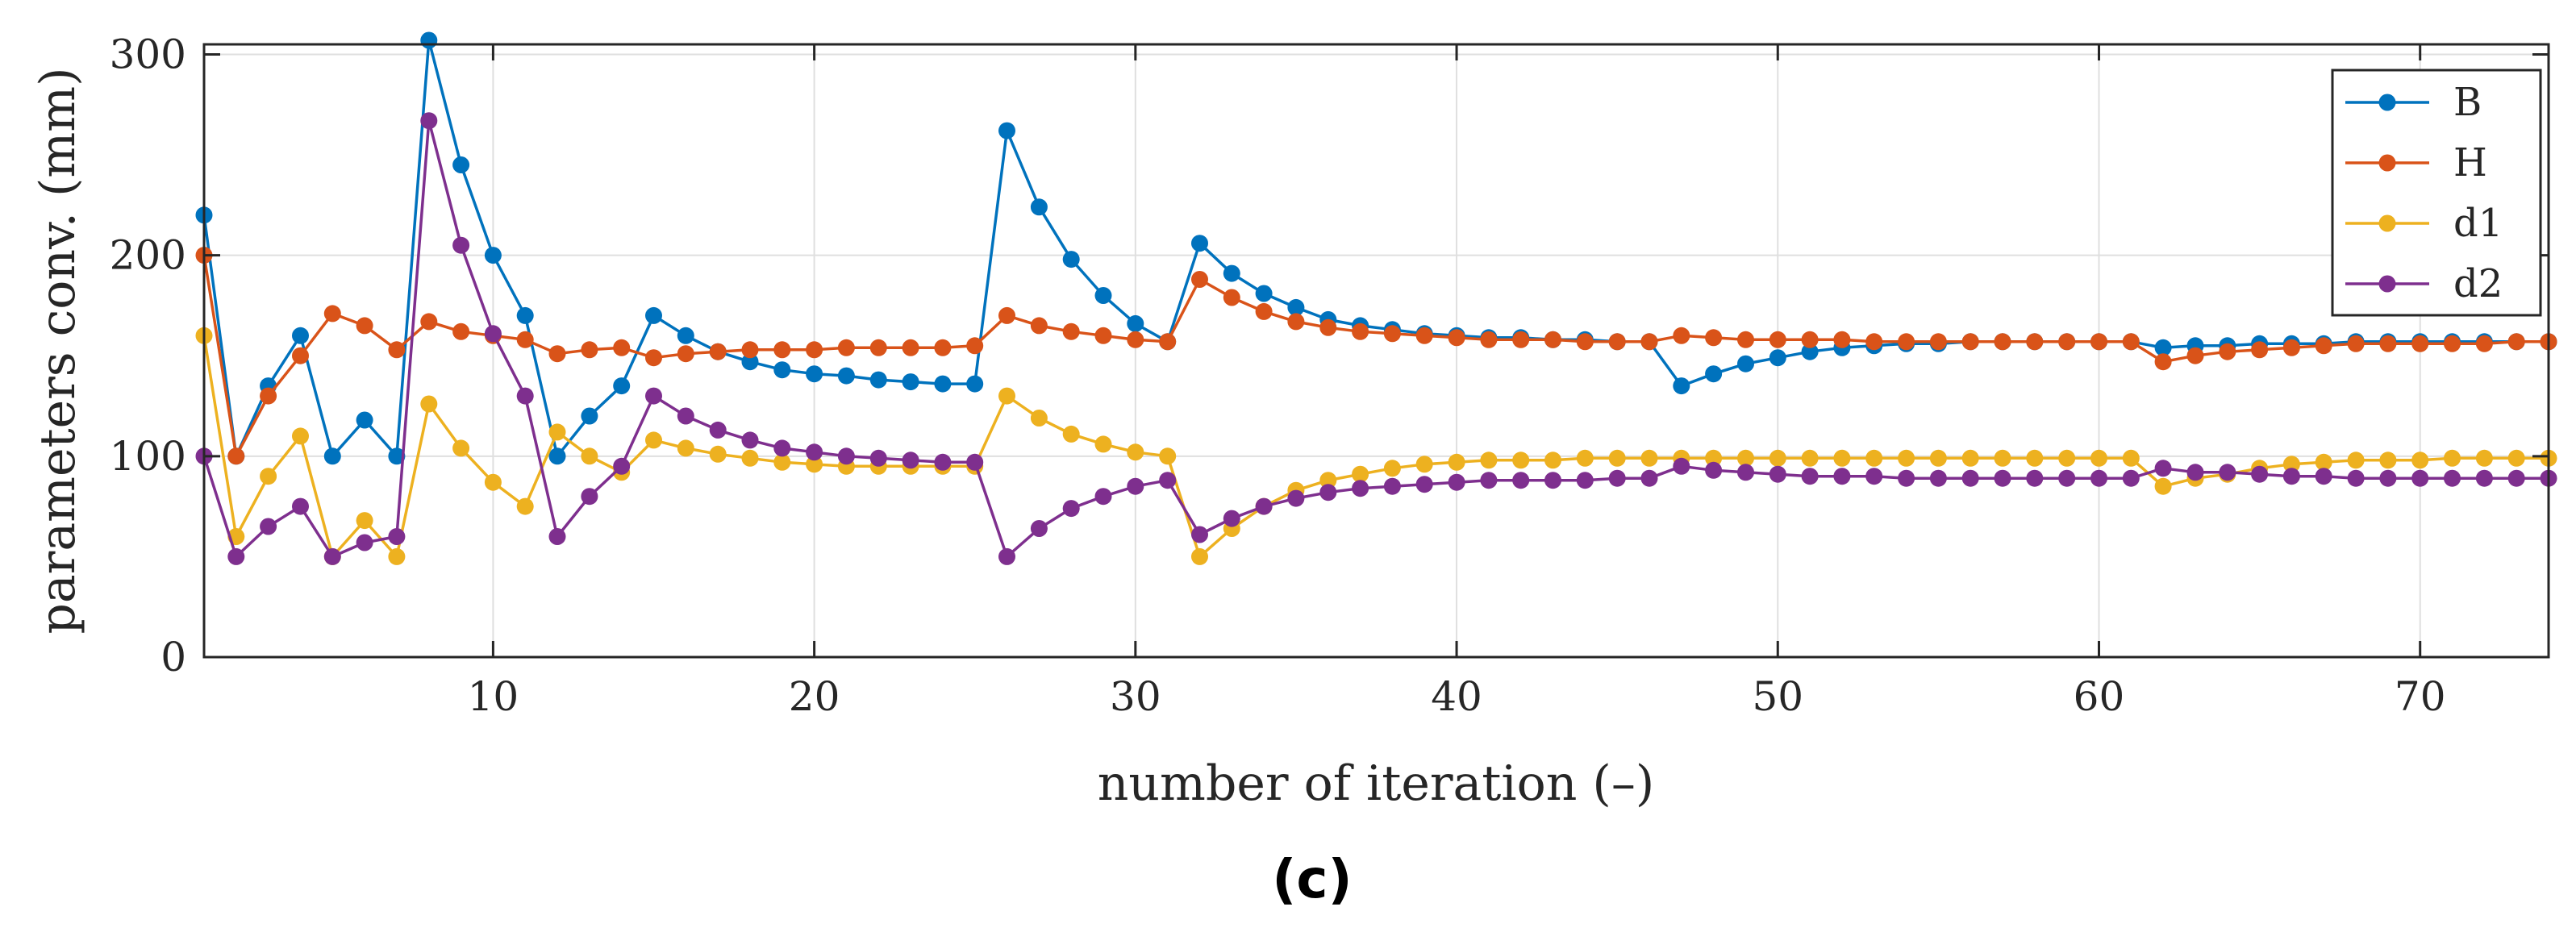 This screenshot has width=2576, height=928. Describe the element at coordinates (2413, 102) in the screenshot. I see `legend-item-B: B` at that location.